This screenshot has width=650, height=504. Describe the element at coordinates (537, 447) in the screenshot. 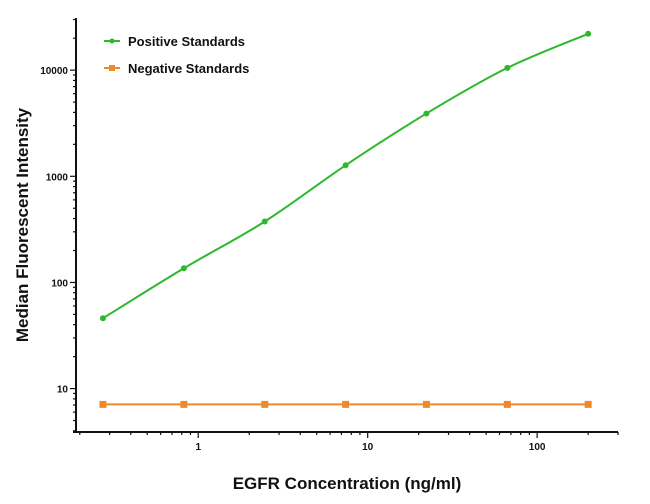

I see `x-tick-label: 100` at that location.